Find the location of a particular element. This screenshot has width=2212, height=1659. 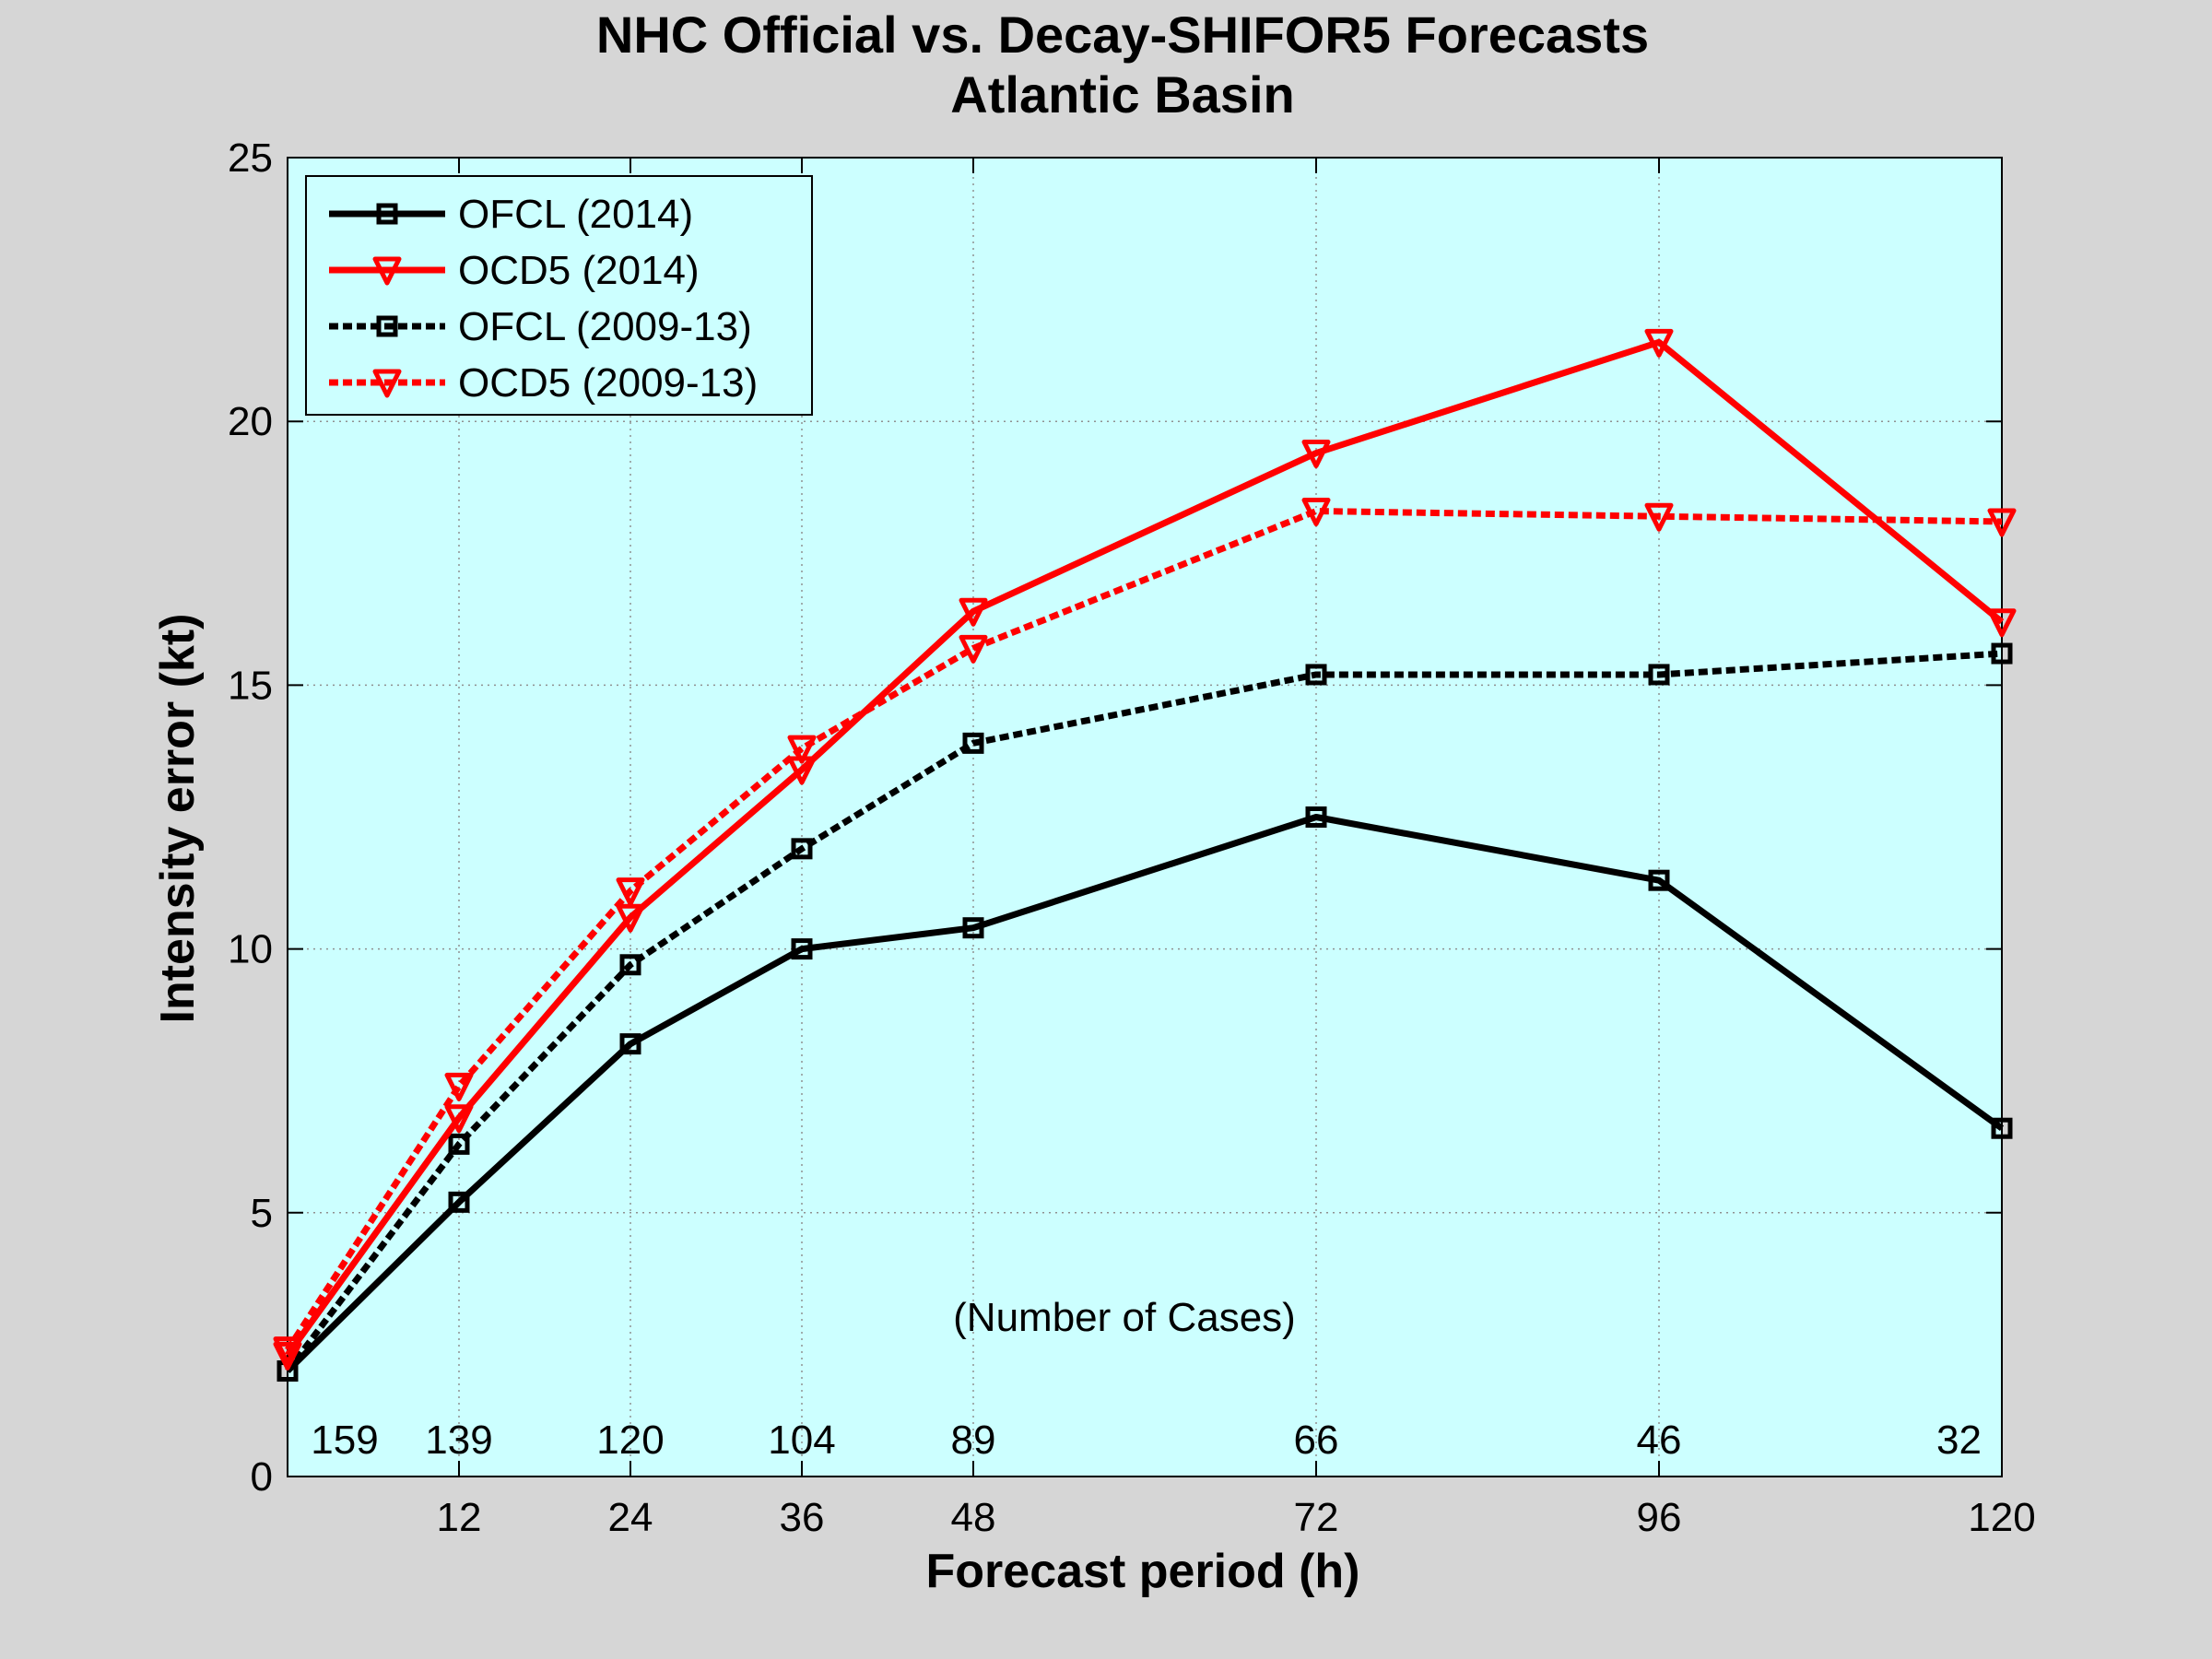

y-tick-label: 20 is located at coordinates (250, 421).